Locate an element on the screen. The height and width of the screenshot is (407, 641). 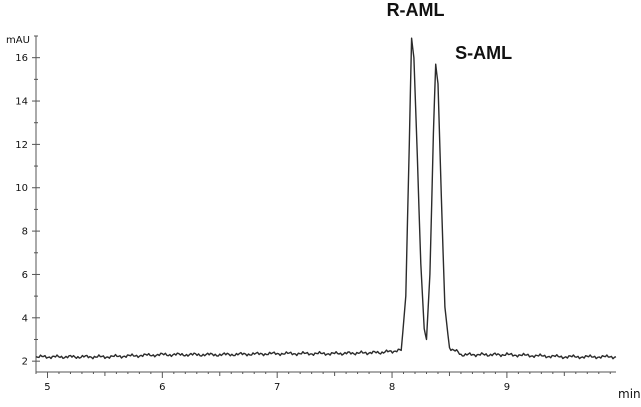
peak-label: R-AML is located at coordinates (416, 10).